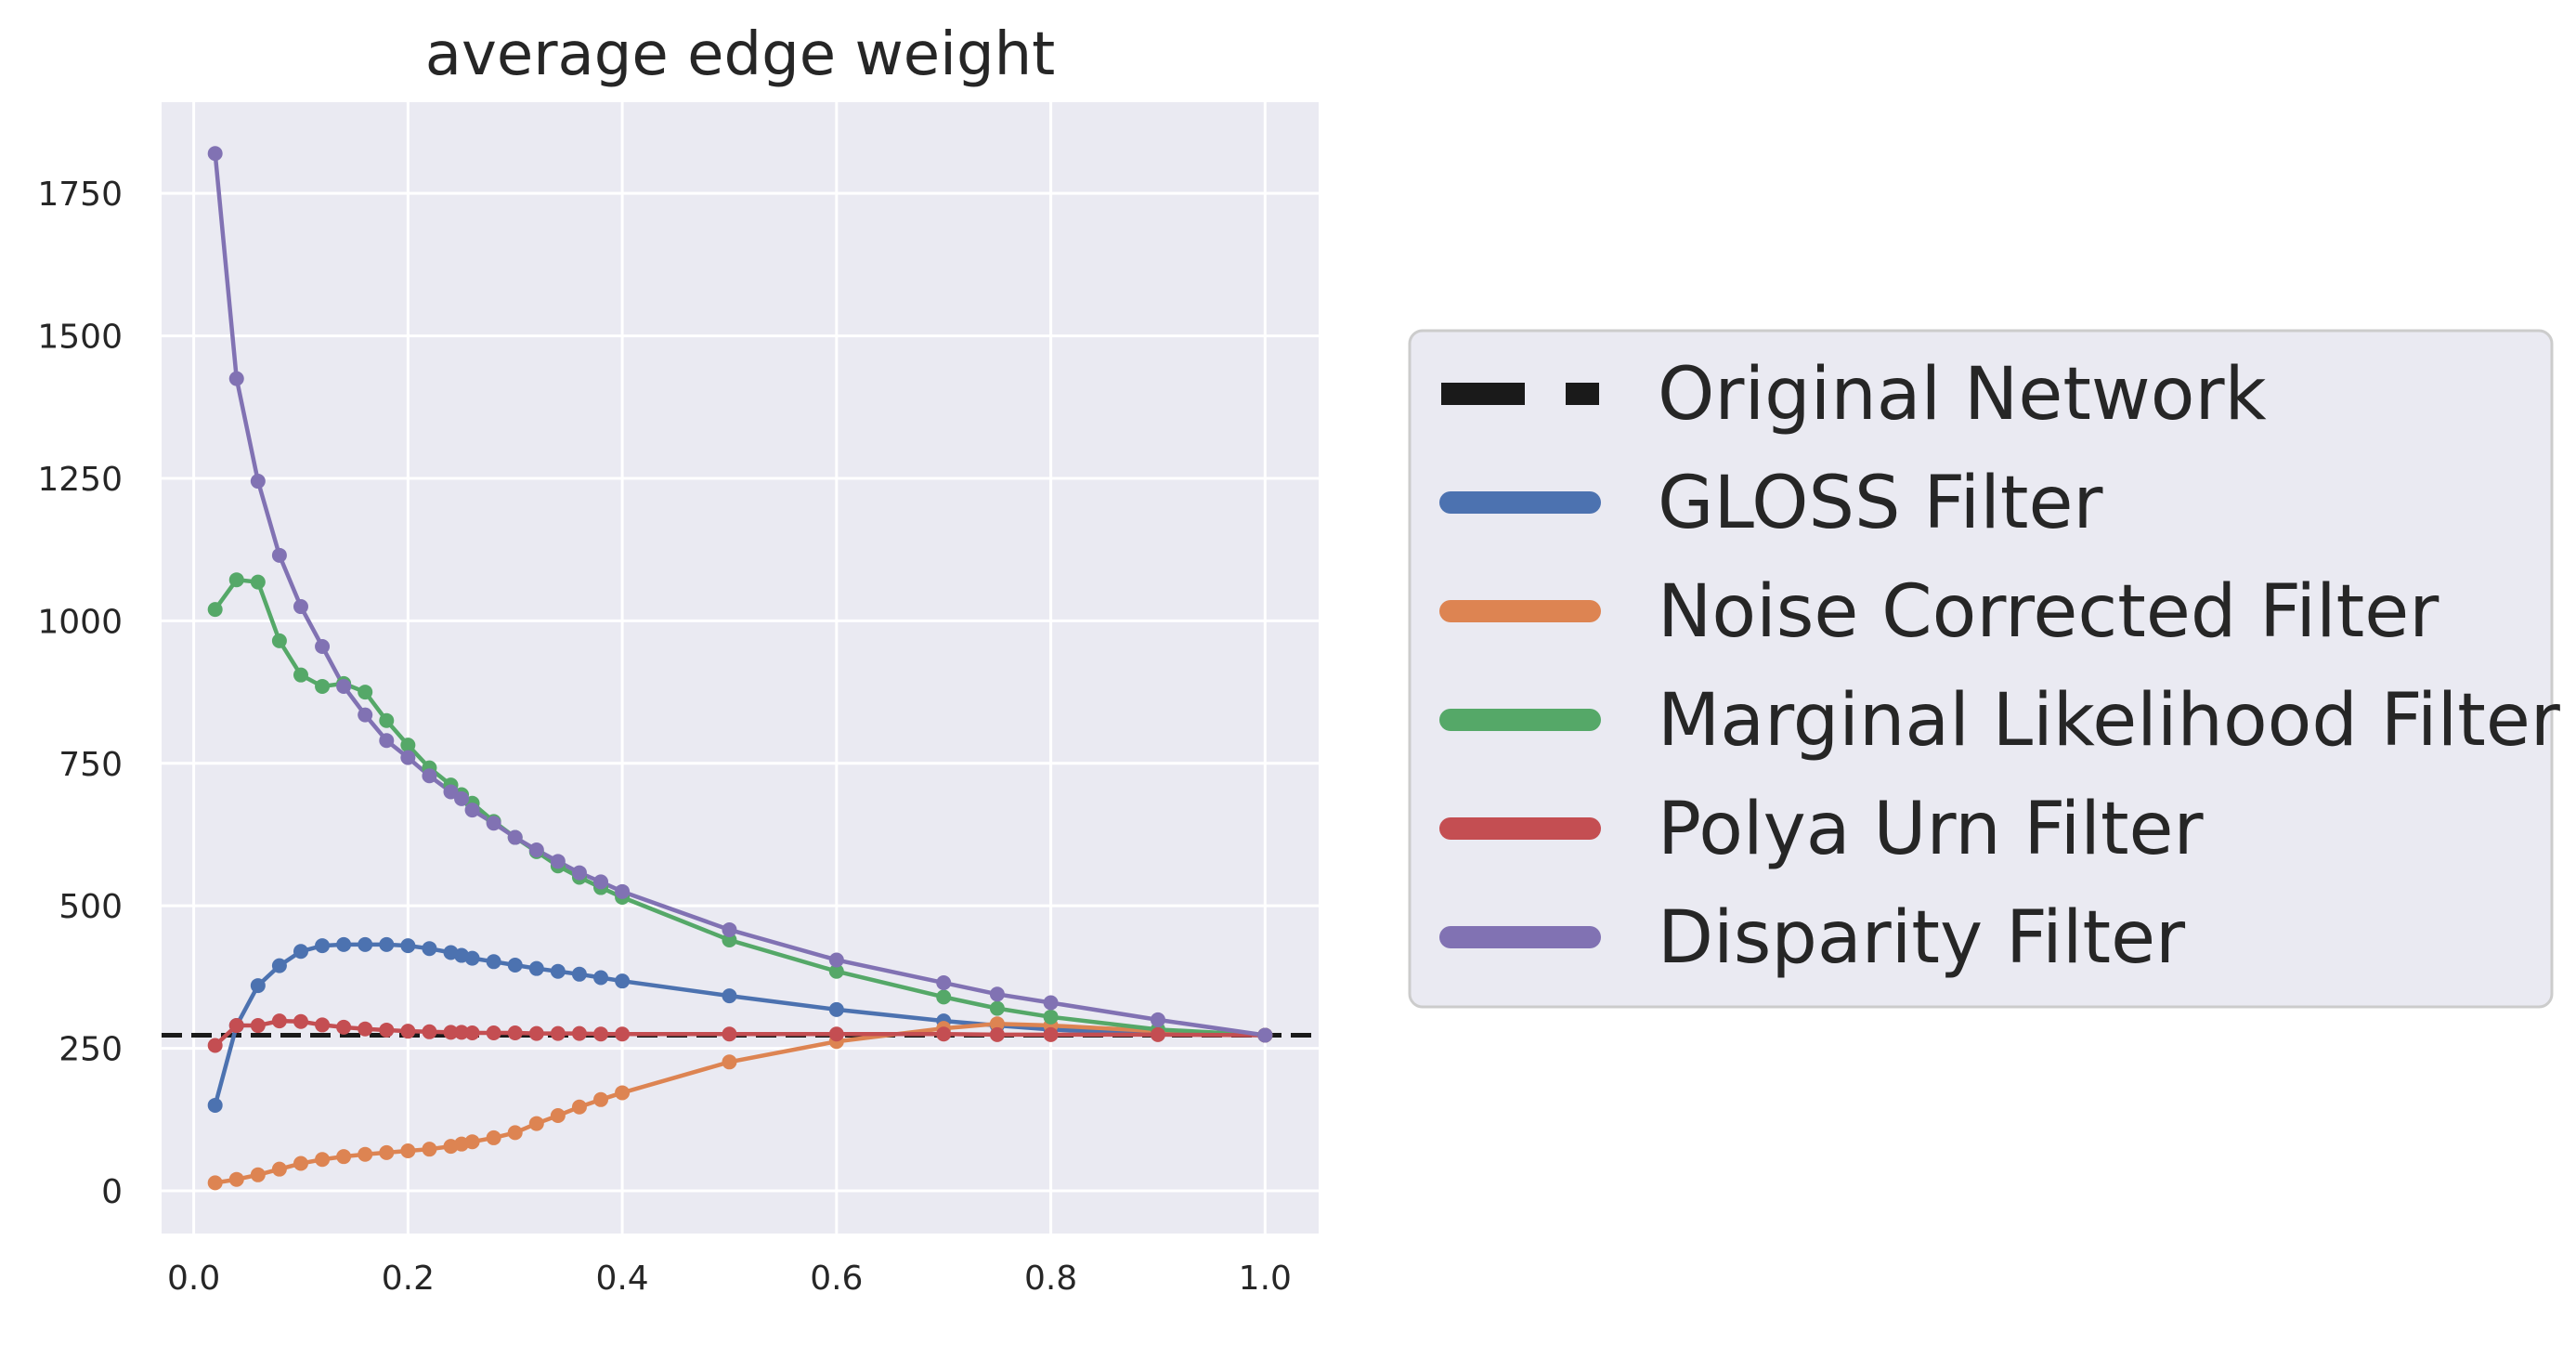  Describe the element at coordinates (80, 480) in the screenshot. I see `y-tick-label: 1250` at that location.